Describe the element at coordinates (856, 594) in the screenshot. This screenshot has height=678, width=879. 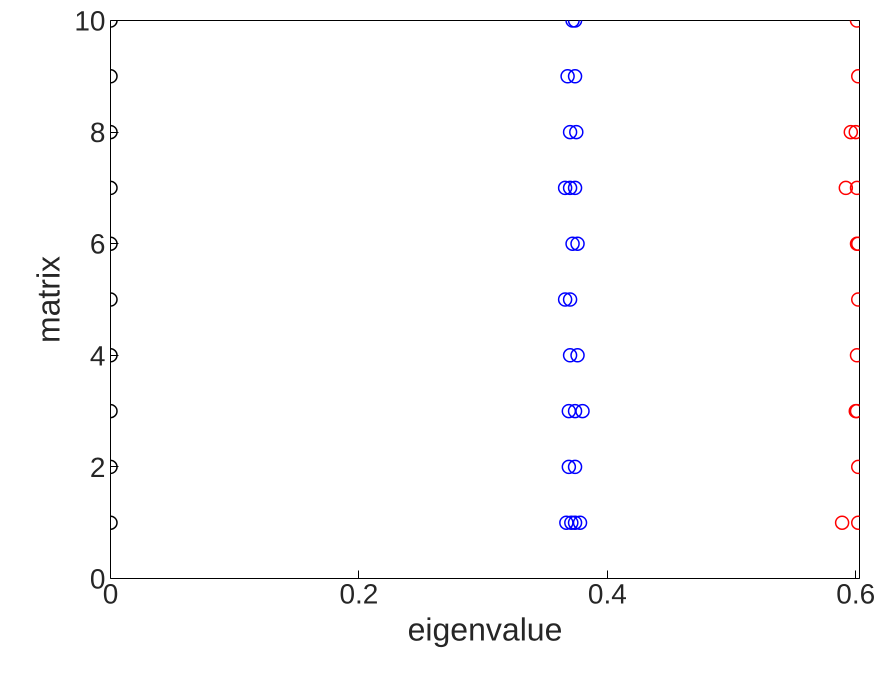
I see `x-tick-label: 0.6` at that location.